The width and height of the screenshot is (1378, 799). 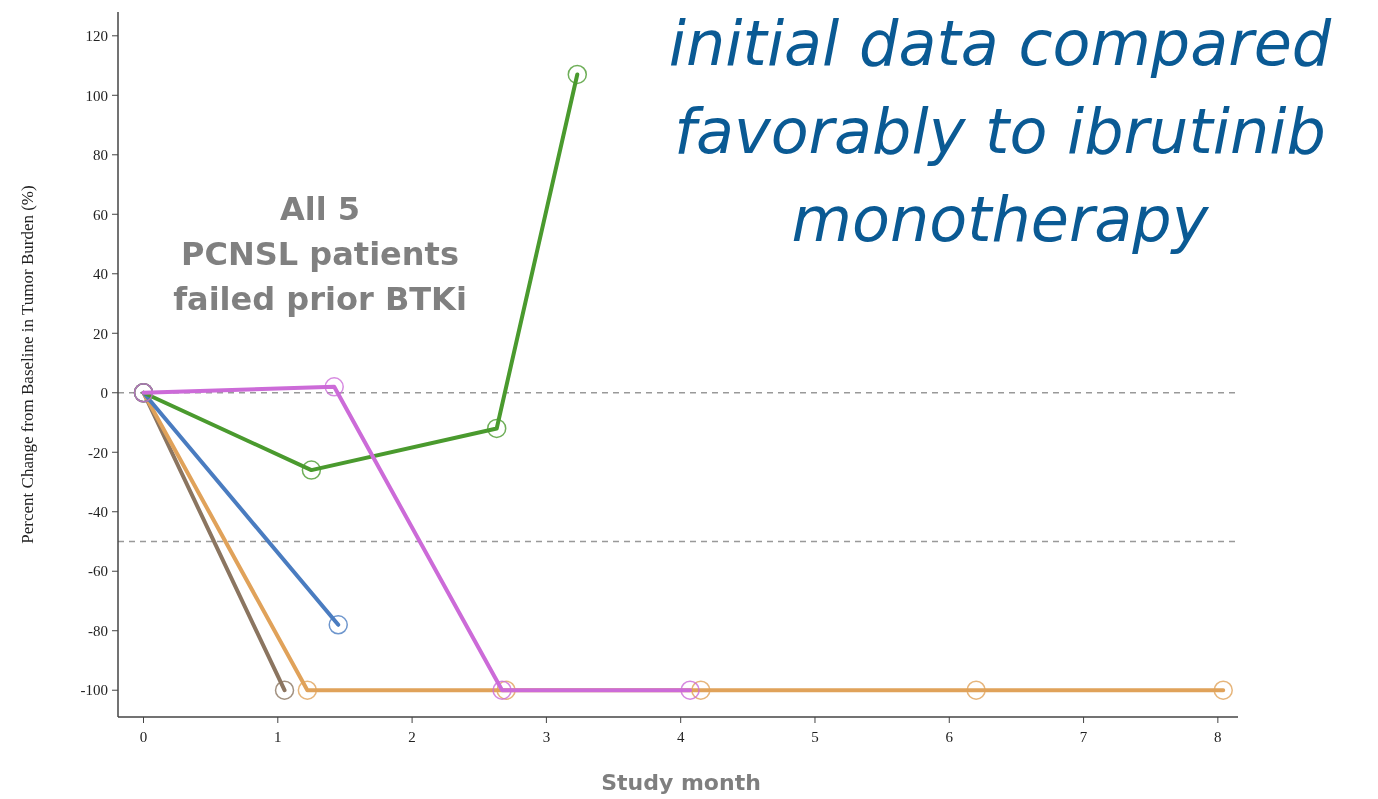 What do you see at coordinates (98, 512) in the screenshot?
I see `y-tick-label: -40` at bounding box center [98, 512].